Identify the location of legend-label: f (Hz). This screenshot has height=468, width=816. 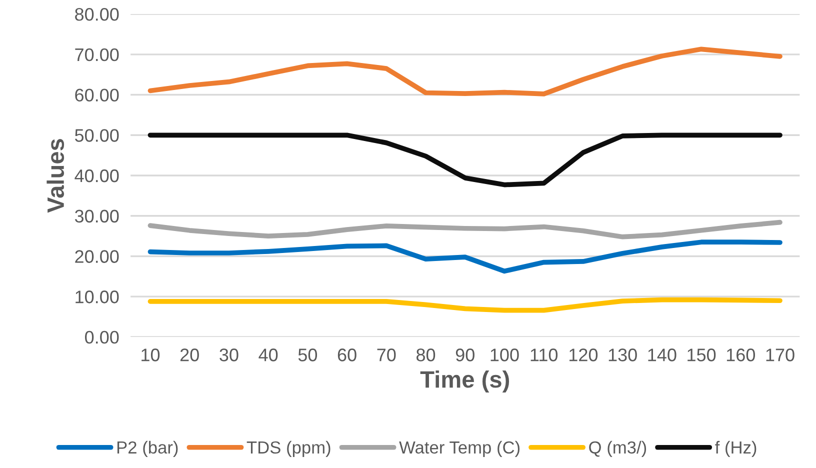
(735, 449).